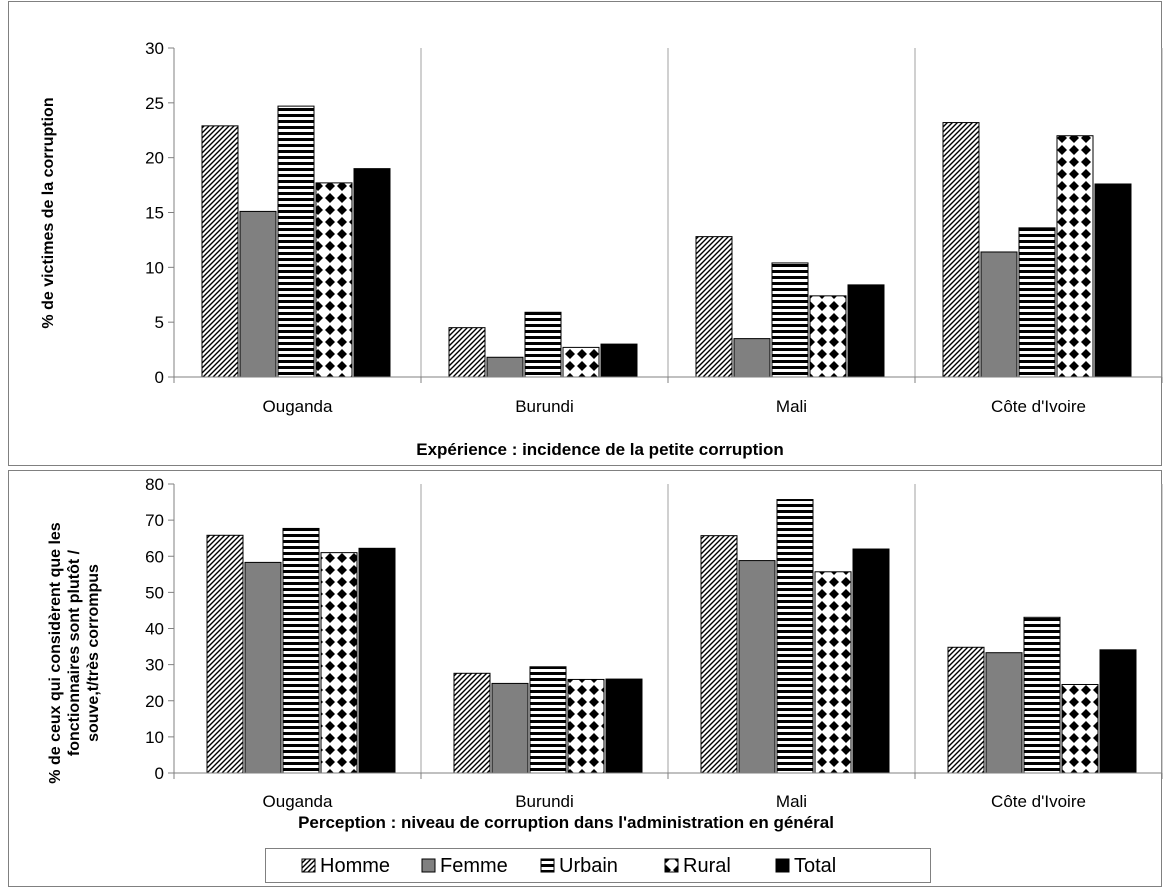 Image resolution: width=1171 pixels, height=893 pixels. What do you see at coordinates (154, 665) in the screenshot?
I see `bottom-y-tick-label: 30` at bounding box center [154, 665].